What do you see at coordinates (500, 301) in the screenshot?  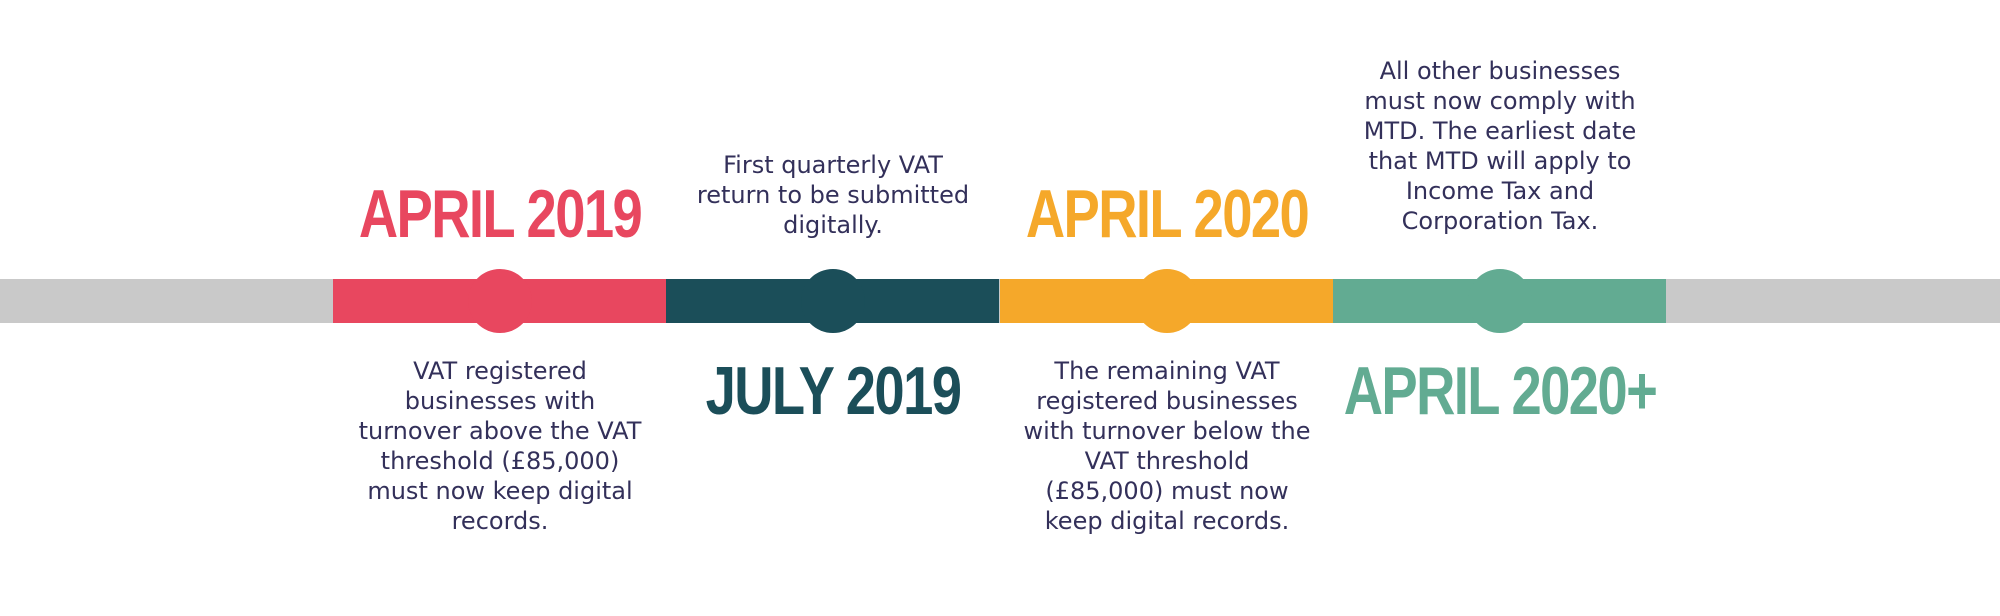 I see `milestone-dot-april-2019` at bounding box center [500, 301].